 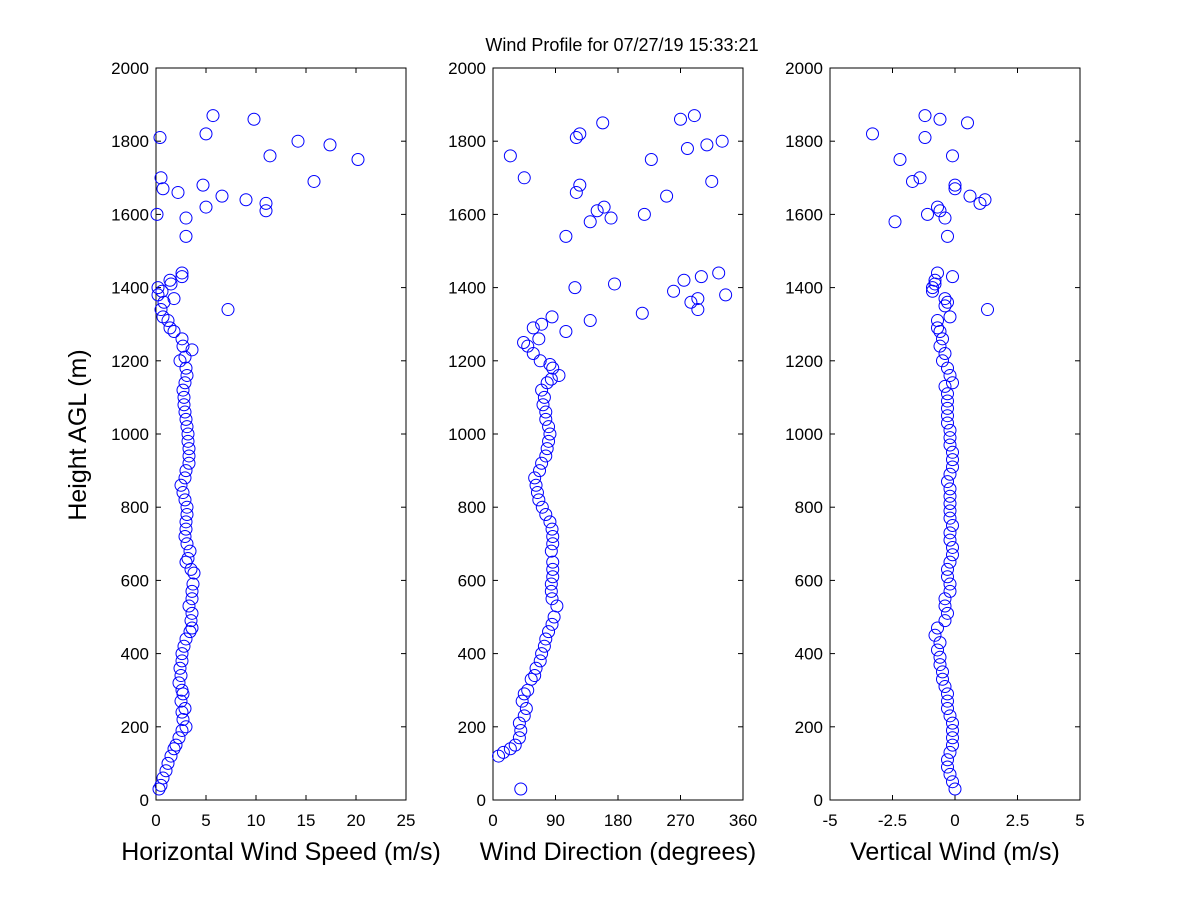 I want to click on x-axis-label-speed: Horizontal Wind Speed (m/s), so click(x=281, y=852).